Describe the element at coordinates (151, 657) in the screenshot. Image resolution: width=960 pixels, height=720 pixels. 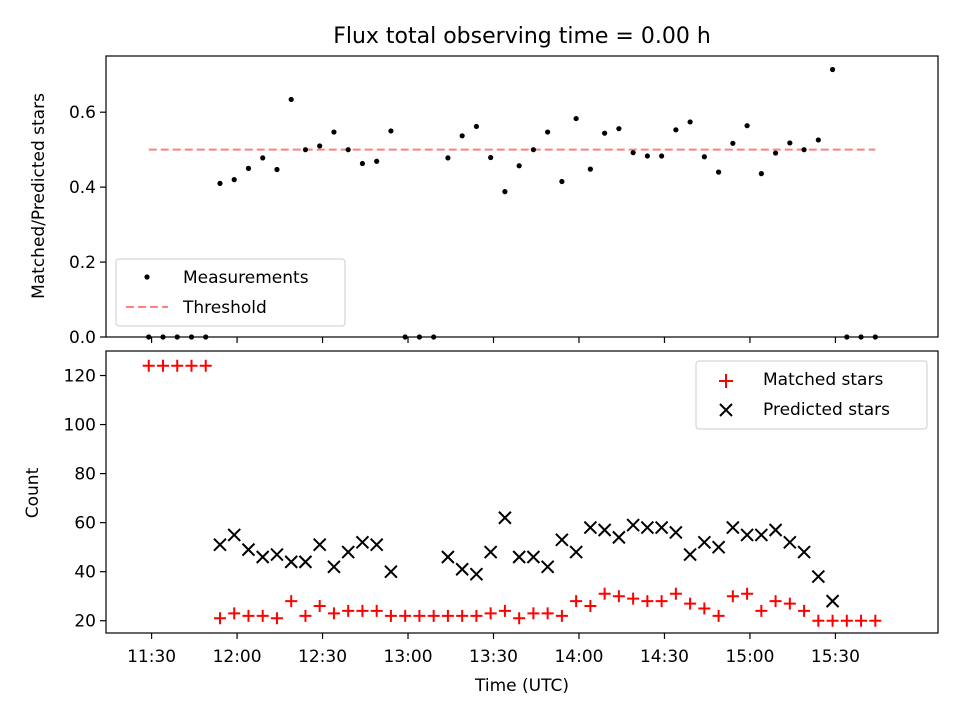
I see `x-tick-label: 11:30` at that location.